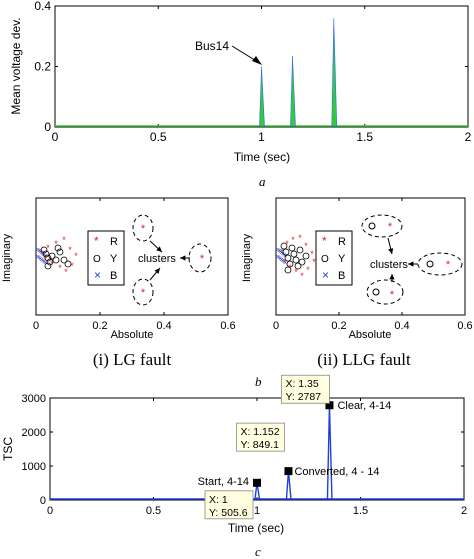  I want to click on panel-c-marker-label-1: Converted, 4 - 14, so click(336, 472).